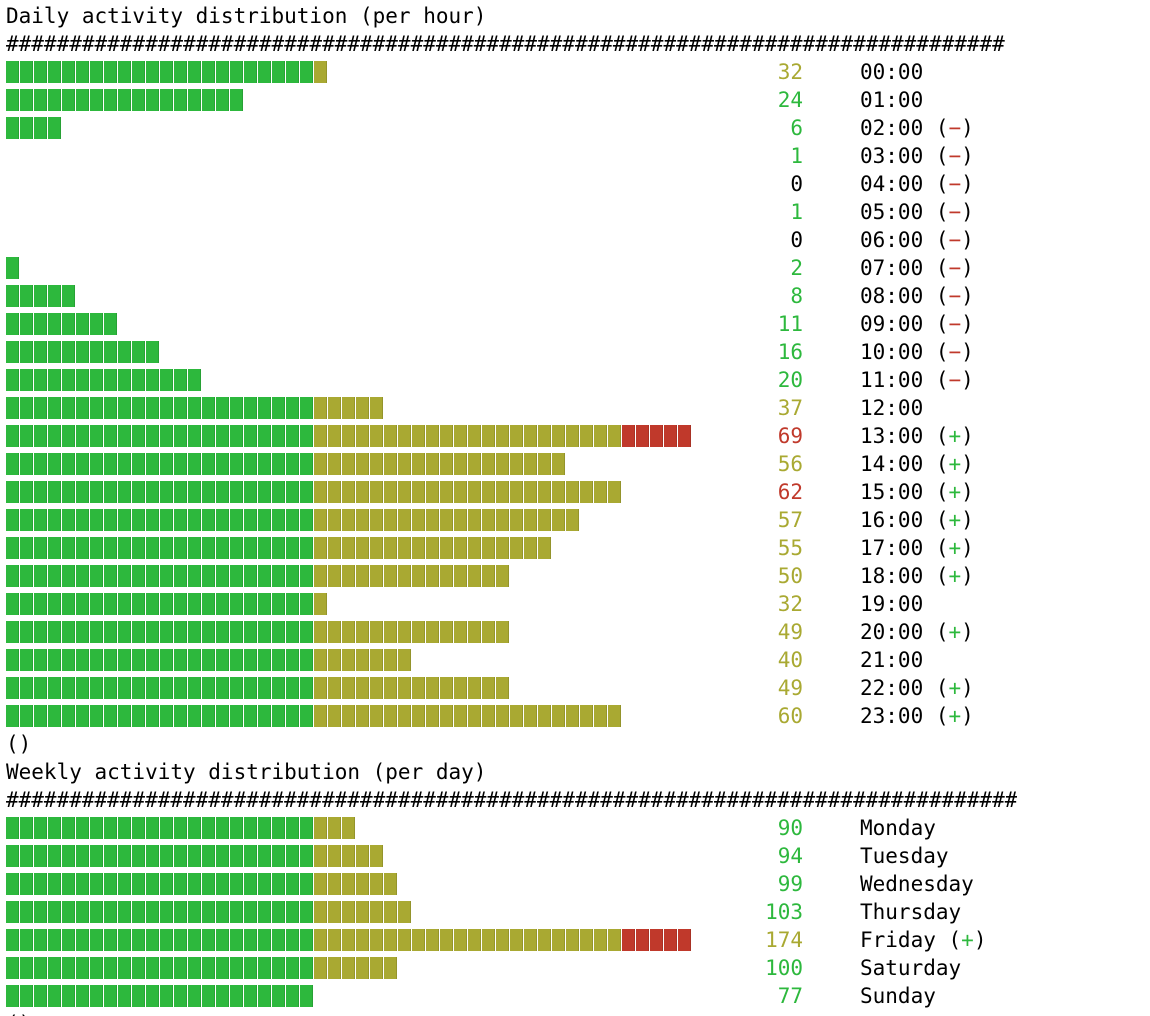 The height and width of the screenshot is (1016, 1150). What do you see at coordinates (917, 352) in the screenshot?
I see `daily-category-label: 10:00 (−)` at bounding box center [917, 352].